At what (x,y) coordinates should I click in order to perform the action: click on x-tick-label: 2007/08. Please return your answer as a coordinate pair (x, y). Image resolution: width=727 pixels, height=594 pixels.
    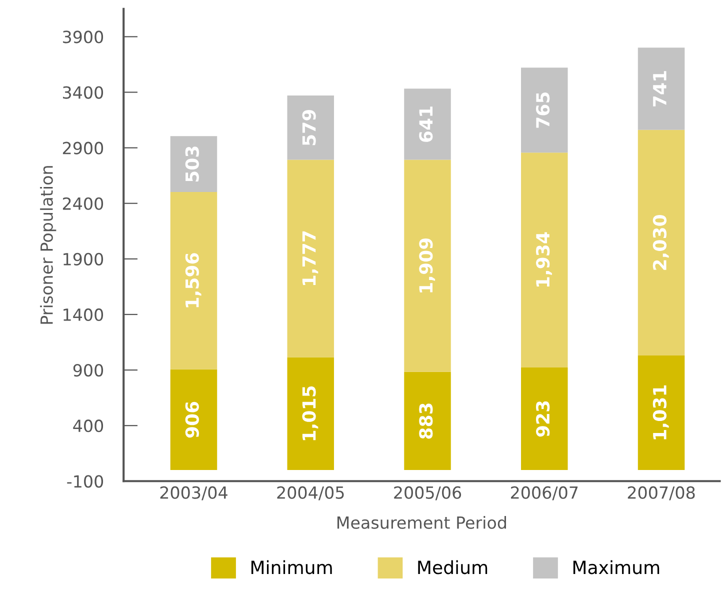
    Looking at the image, I should click on (661, 493).